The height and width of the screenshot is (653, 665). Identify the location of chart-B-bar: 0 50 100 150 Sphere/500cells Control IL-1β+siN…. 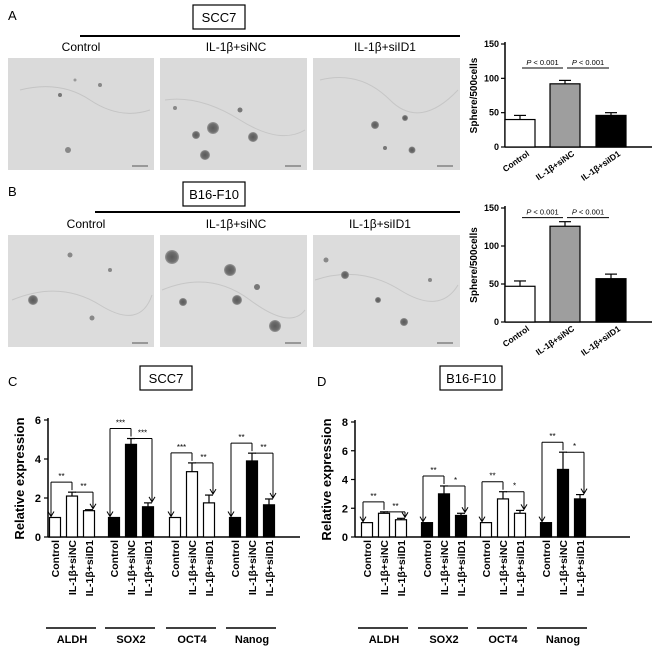
(560, 280).